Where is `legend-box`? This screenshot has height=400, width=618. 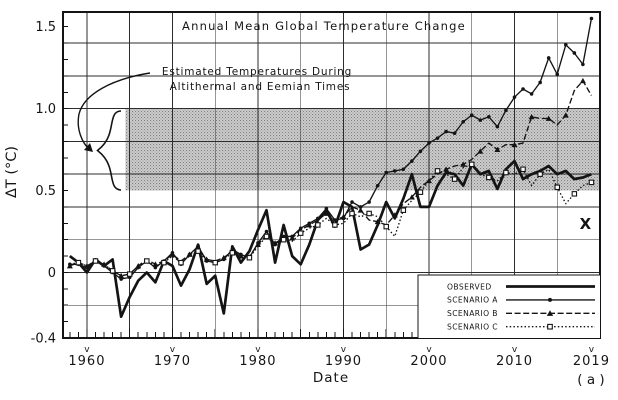
legend-box is located at coordinates (509, 306).